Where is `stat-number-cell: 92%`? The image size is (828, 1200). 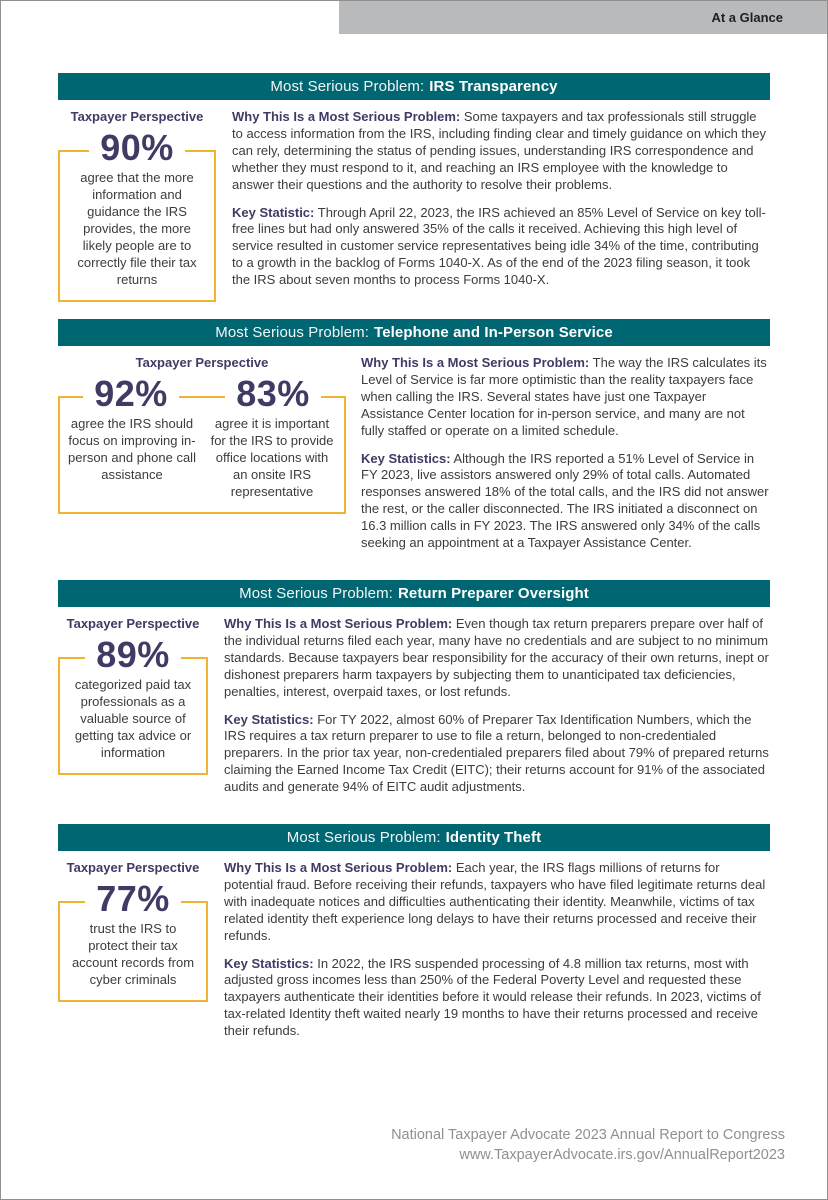
stat-number-cell: 92% is located at coordinates (131, 394).